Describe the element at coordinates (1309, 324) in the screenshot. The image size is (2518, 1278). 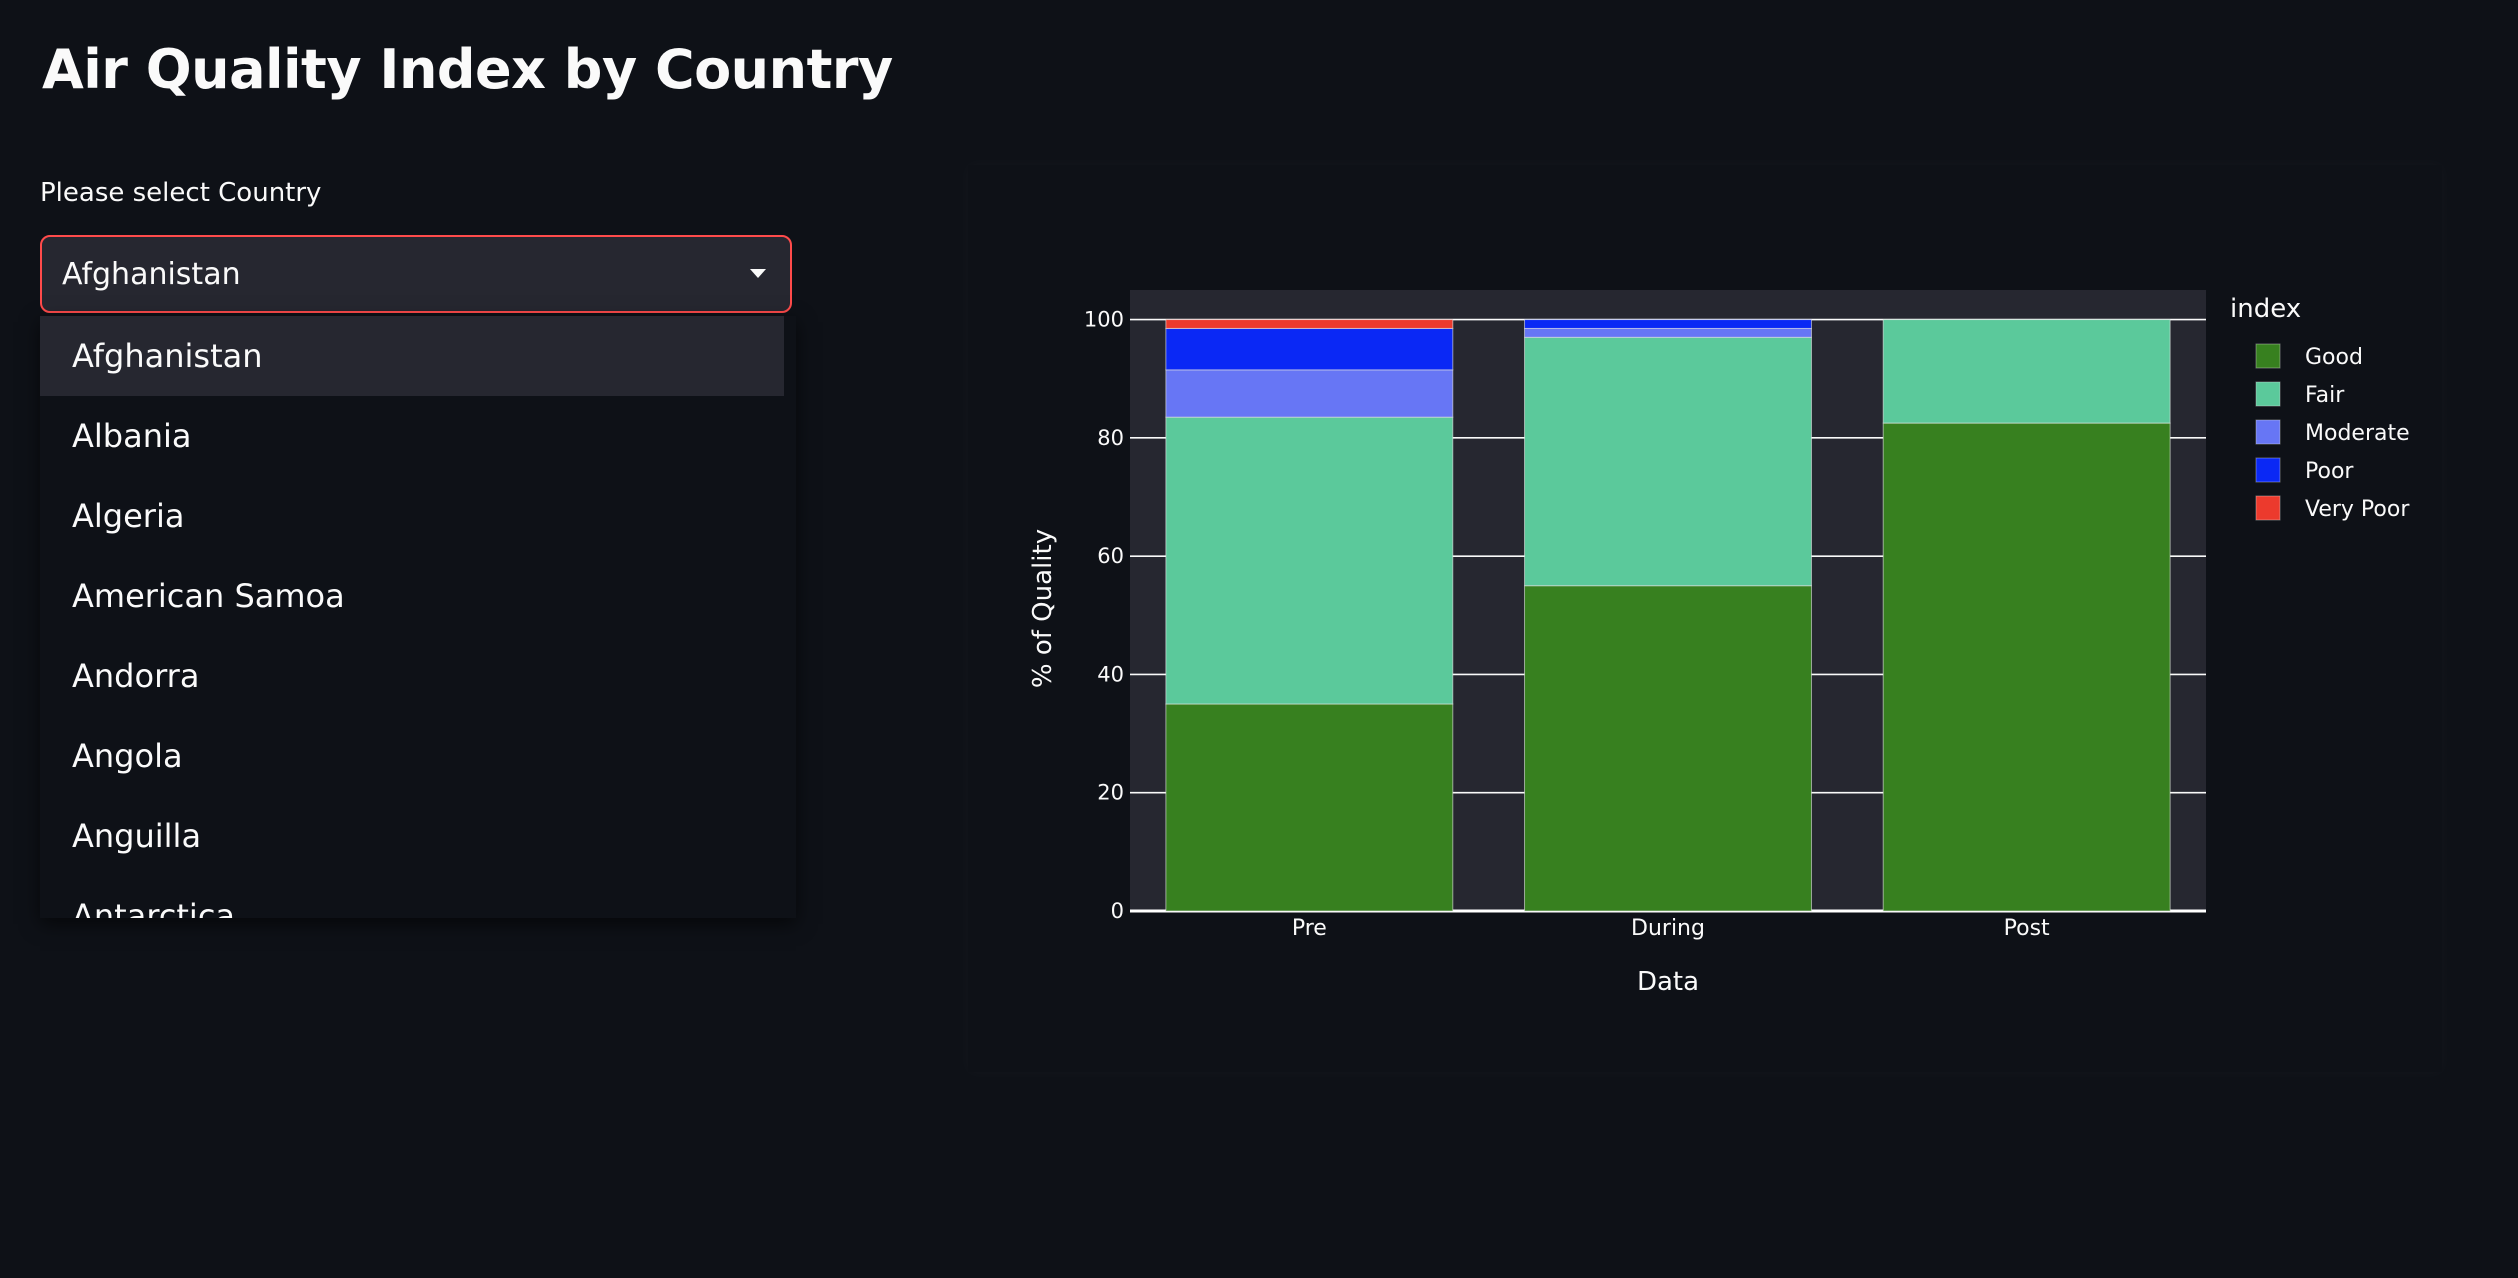
I see `bar-segment-very-poor` at that location.